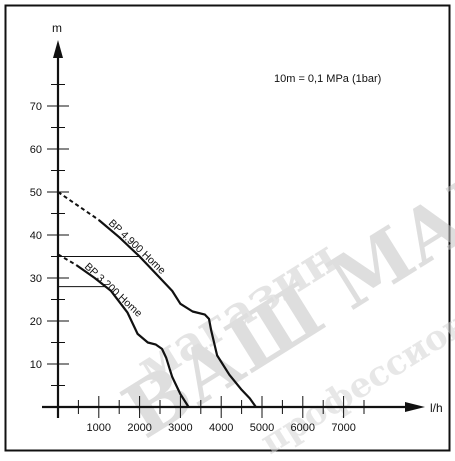  I want to click on y-tick-label: 20, so click(36, 322).